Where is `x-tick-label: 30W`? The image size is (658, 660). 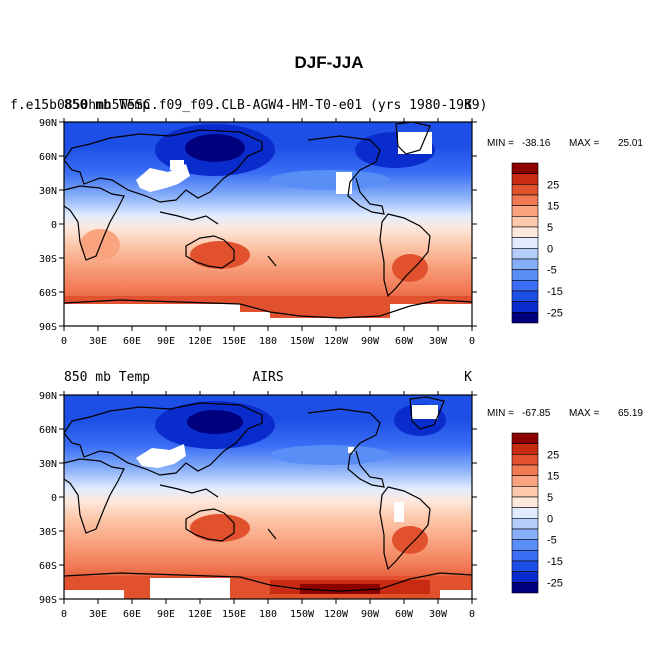 x-tick-label: 30W is located at coordinates (438, 341).